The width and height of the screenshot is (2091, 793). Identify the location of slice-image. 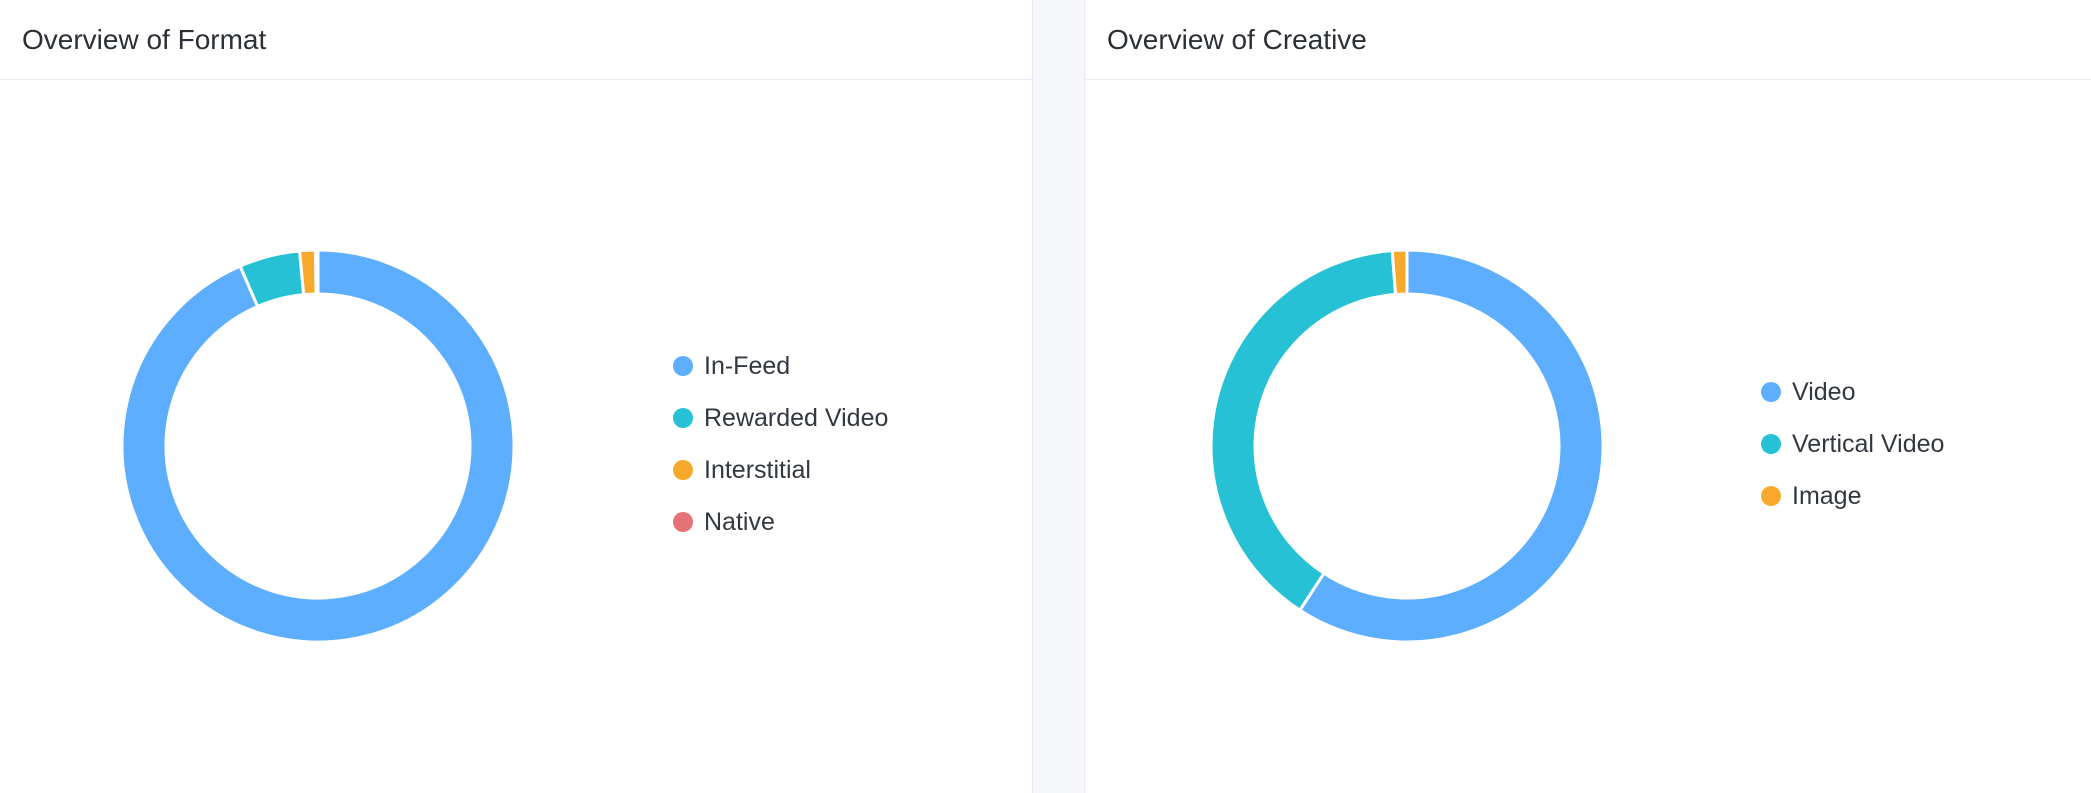
(1399, 272).